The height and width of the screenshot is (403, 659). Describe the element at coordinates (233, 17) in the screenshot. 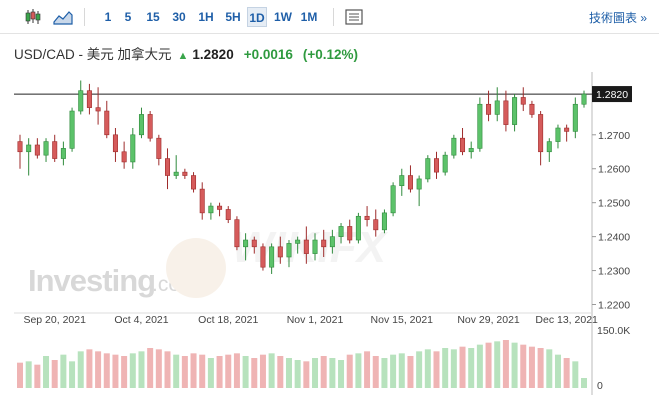

I see `interval-button-5h: 5H` at that location.